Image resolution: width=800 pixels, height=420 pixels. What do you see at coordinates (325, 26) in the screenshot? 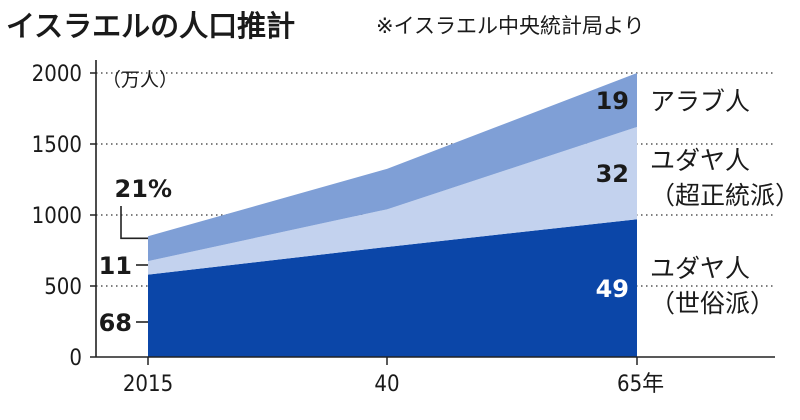
I see `header: イスラエルの人口推計 ※イスラエル中央統計局より` at bounding box center [325, 26].